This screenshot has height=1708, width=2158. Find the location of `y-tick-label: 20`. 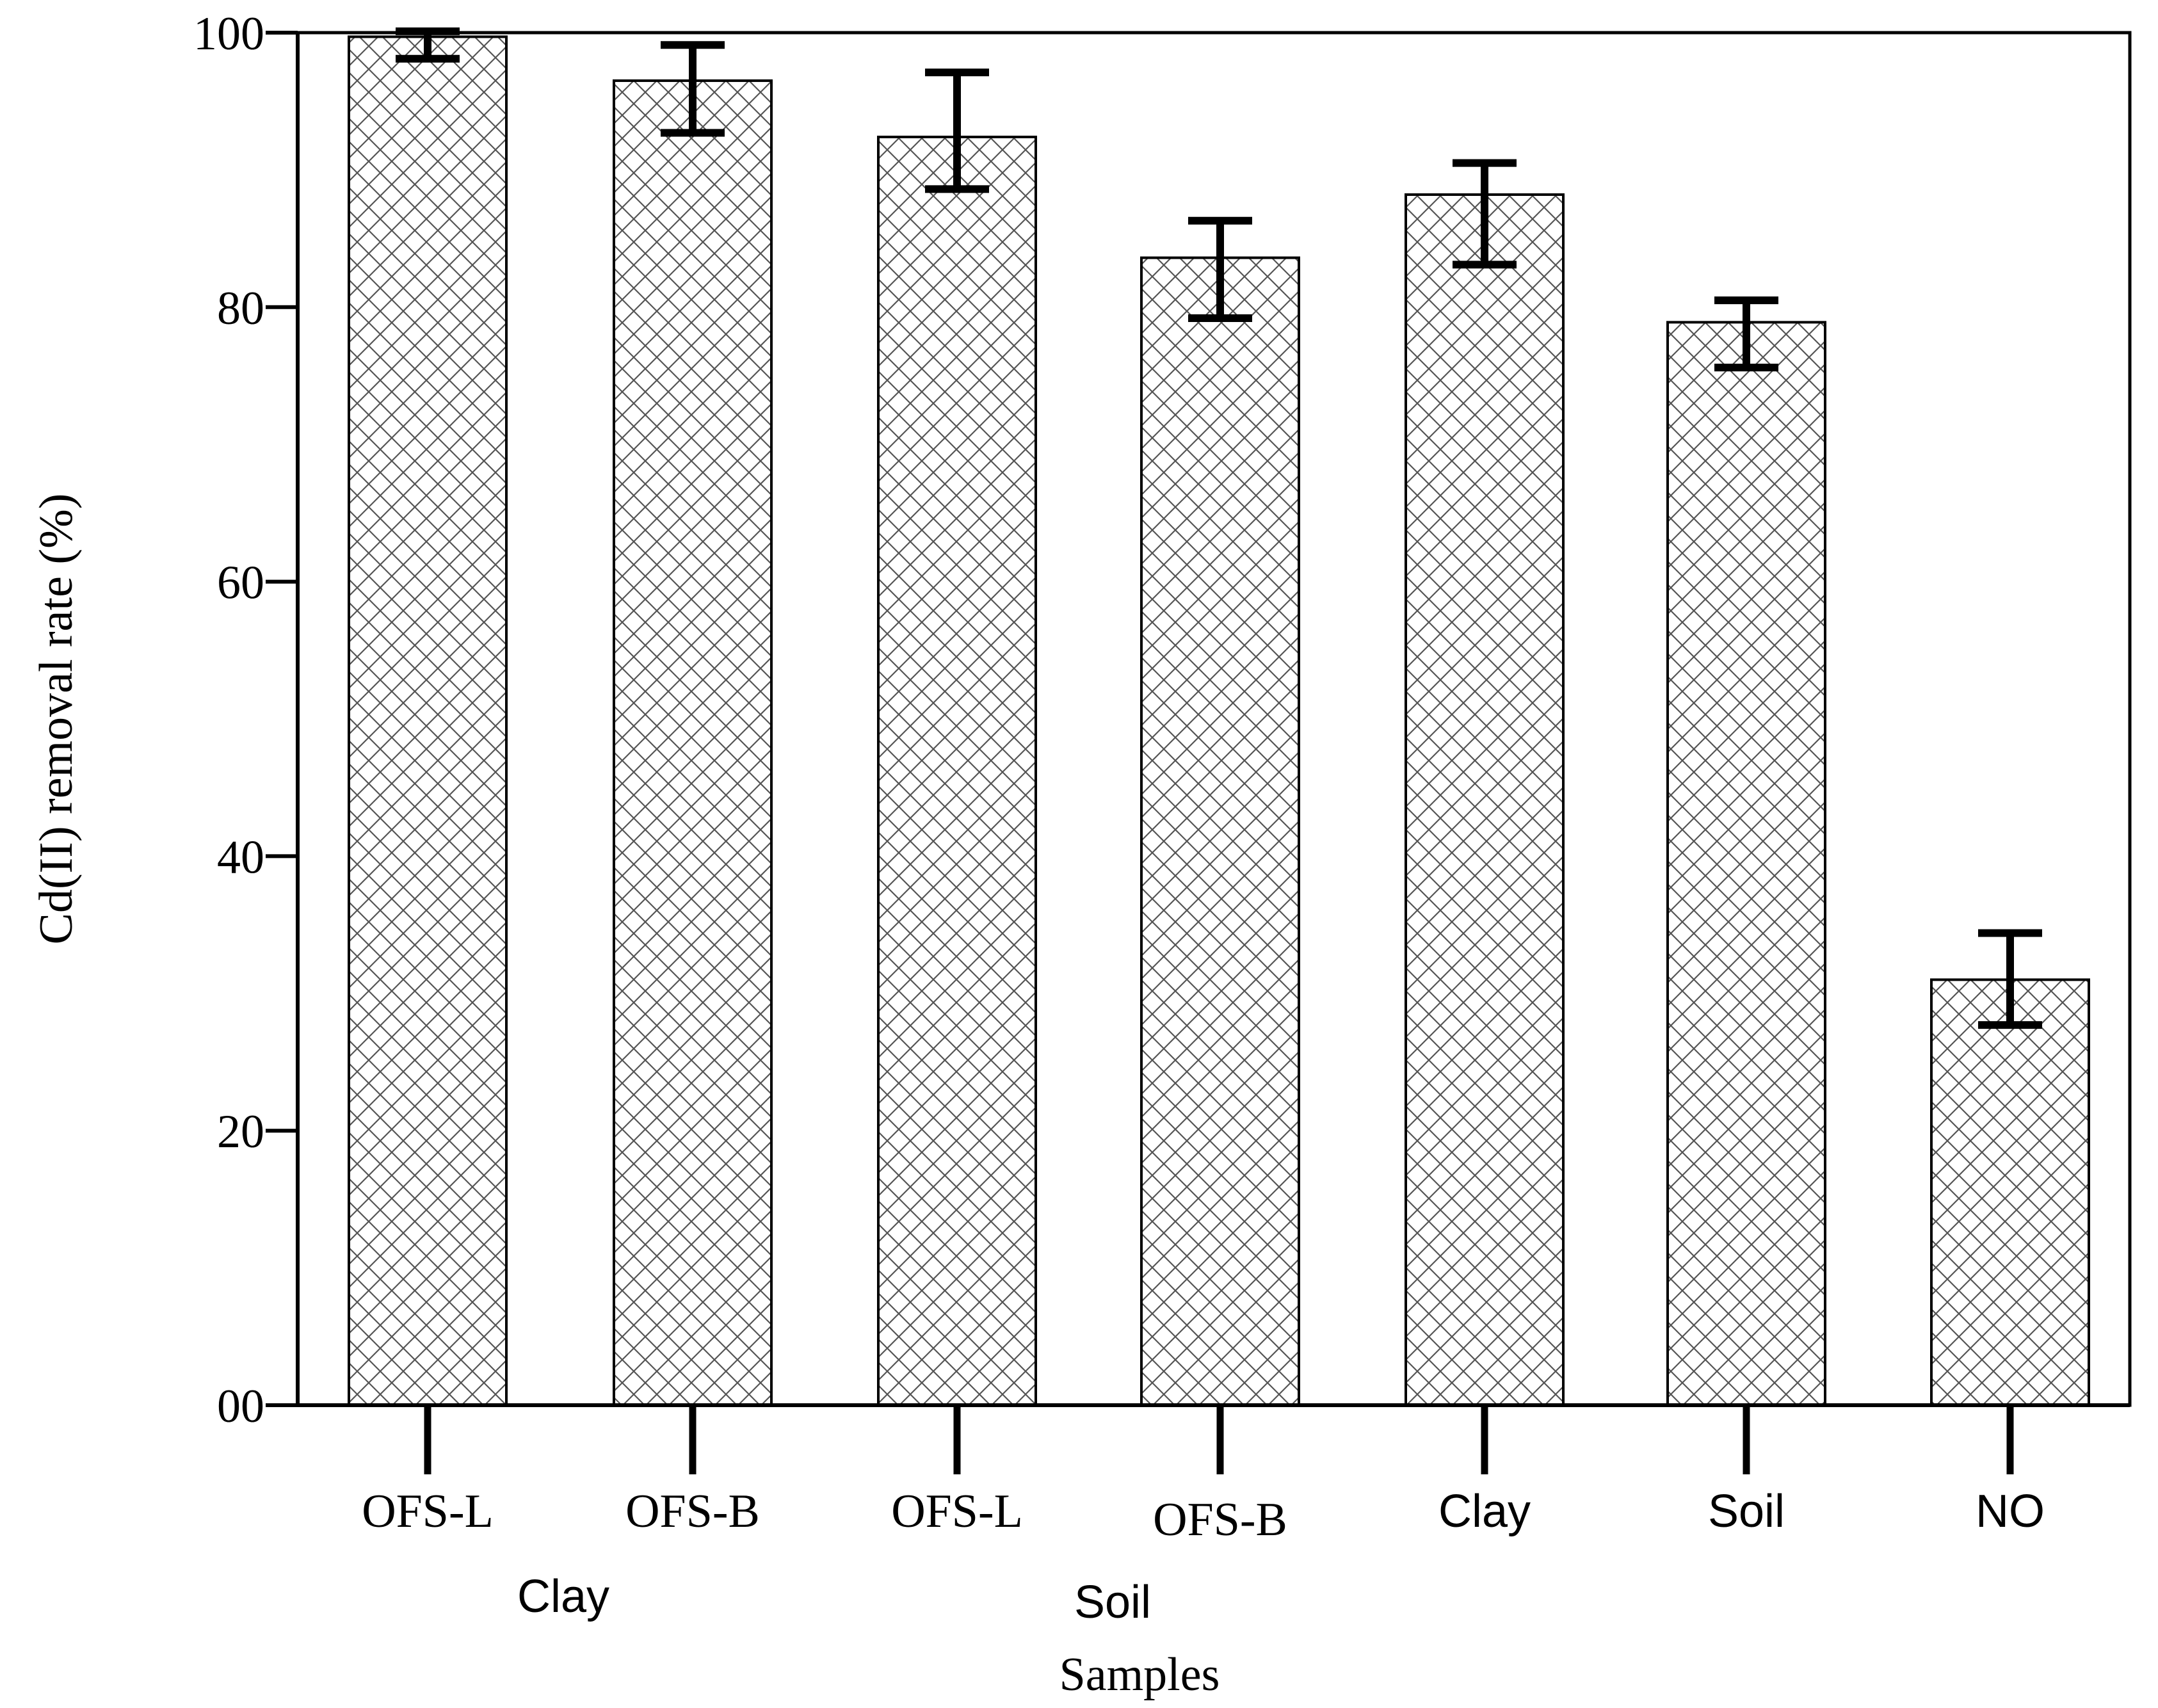

y-tick-label: 20 is located at coordinates (240, 1132).